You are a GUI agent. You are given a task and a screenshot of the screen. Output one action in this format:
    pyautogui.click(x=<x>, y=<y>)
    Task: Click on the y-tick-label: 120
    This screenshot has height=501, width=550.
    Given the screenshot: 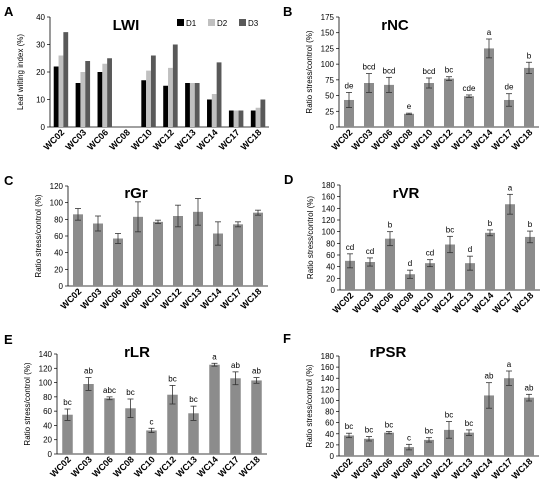 What is the action you would take?
    pyautogui.click(x=329, y=220)
    